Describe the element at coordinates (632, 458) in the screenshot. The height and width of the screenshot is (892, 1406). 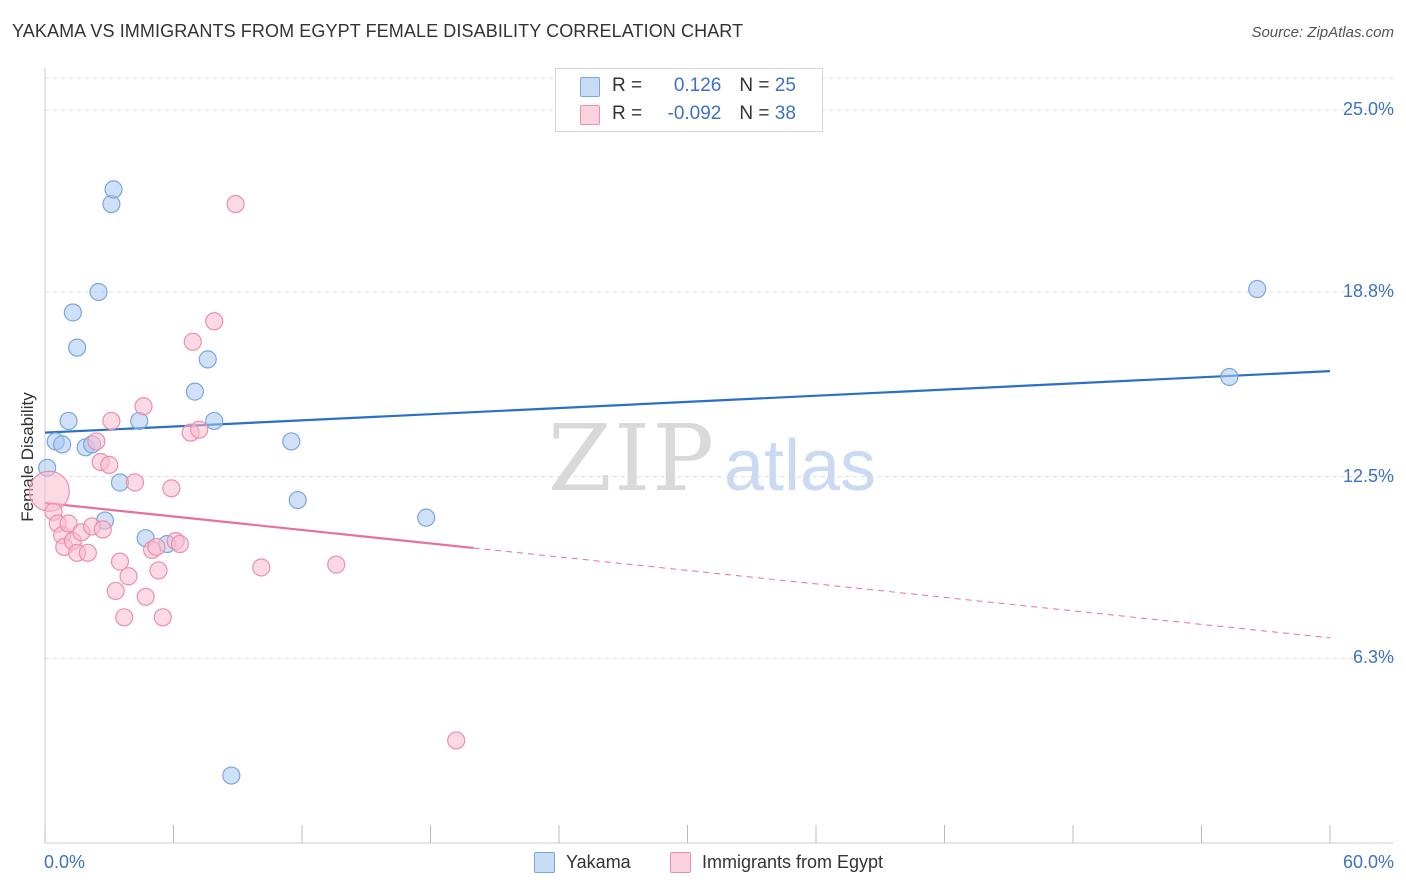
I see `watermark-zip: ZIP` at that location.